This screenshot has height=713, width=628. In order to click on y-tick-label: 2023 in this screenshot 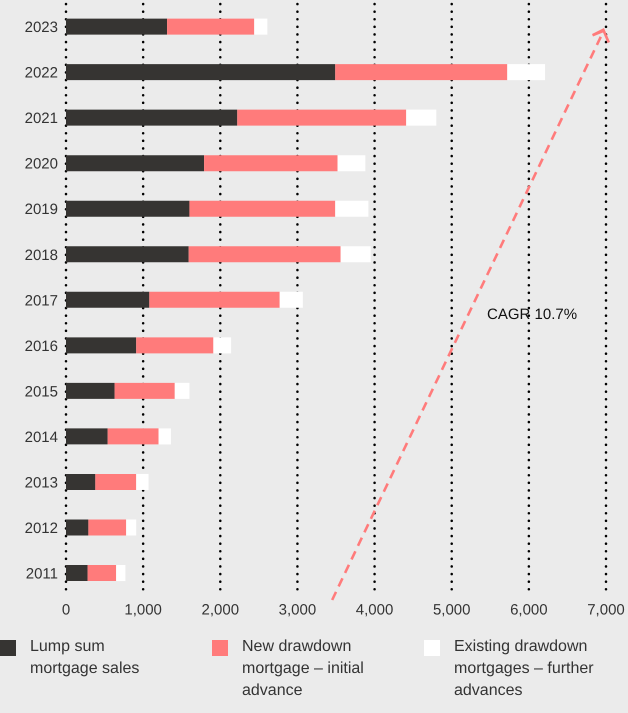, I will do `click(41, 27)`.